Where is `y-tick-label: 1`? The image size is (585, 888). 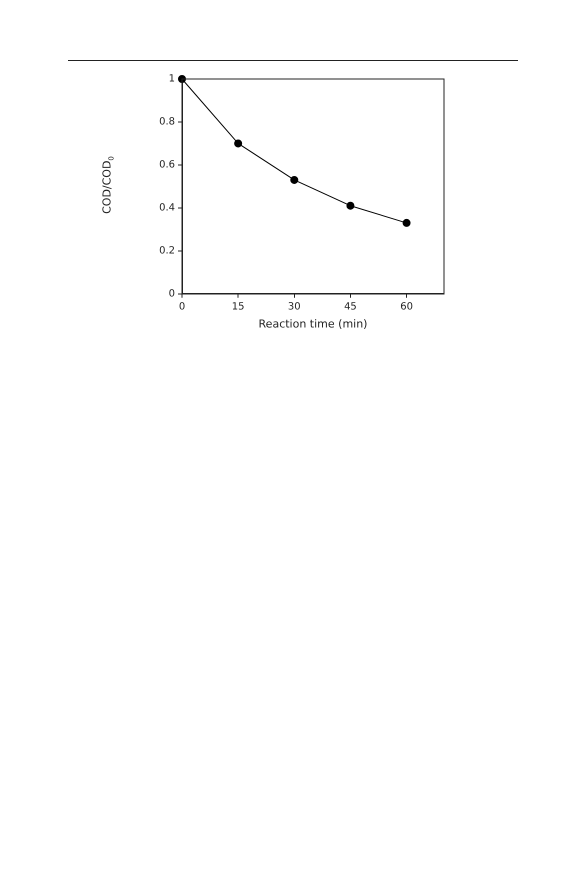 y-tick-label: 1 is located at coordinates (171, 79).